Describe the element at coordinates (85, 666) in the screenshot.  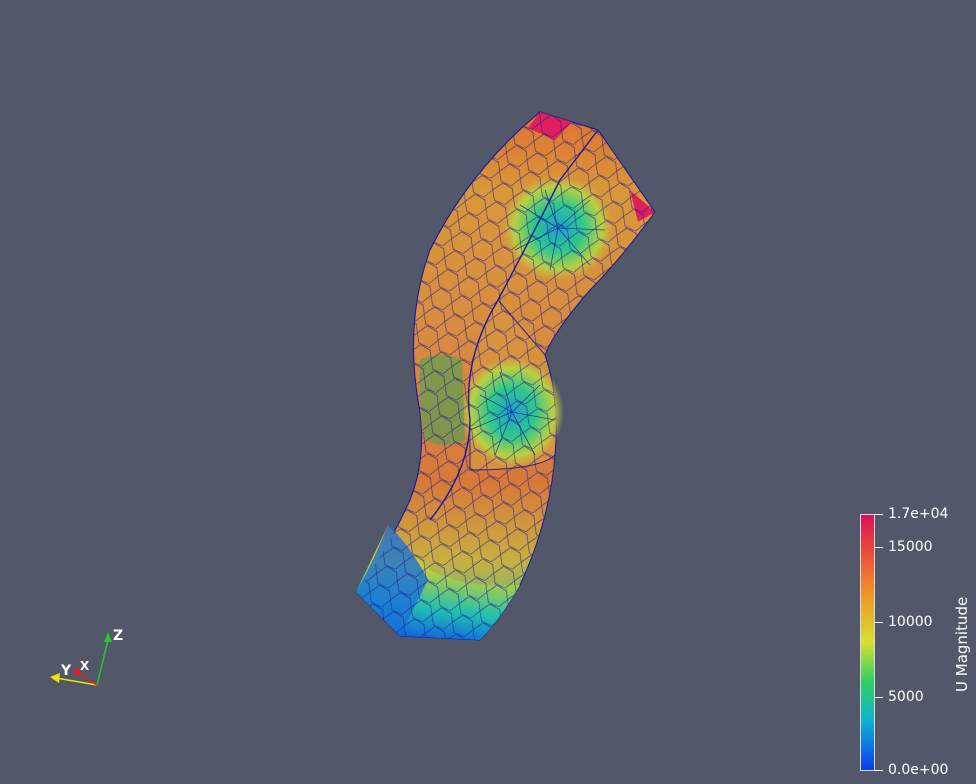
I see `x-axis-label: X` at that location.